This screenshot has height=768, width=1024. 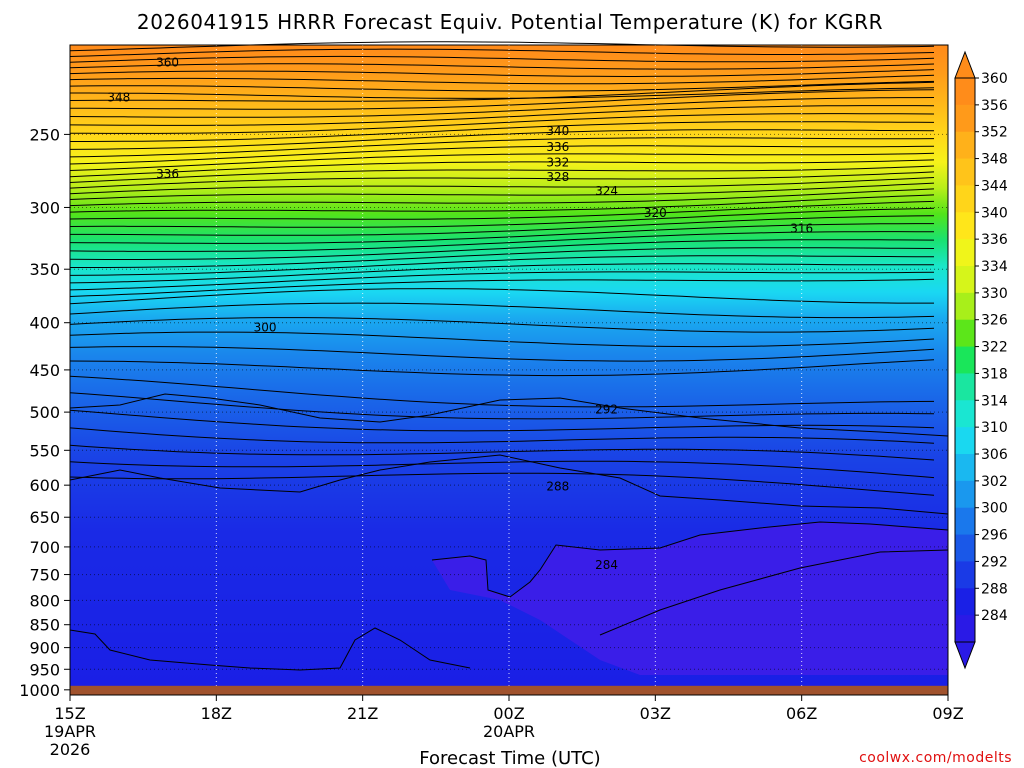 I want to click on x-tick-date: 20APR, so click(x=509, y=731).